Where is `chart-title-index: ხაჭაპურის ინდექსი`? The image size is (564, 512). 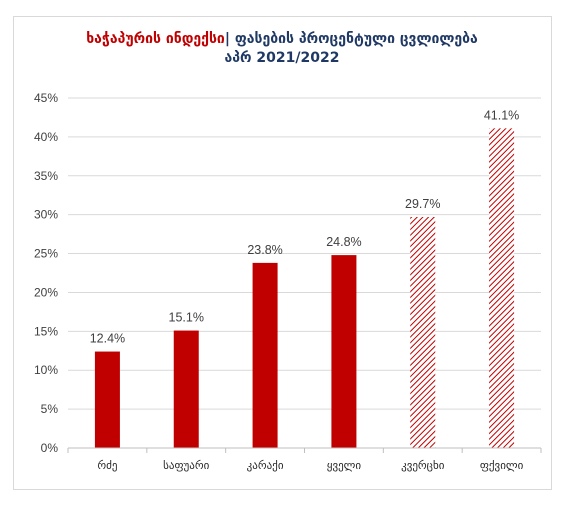 chart-title-index: ხაჭაპურის ინდექსი is located at coordinates (155, 39).